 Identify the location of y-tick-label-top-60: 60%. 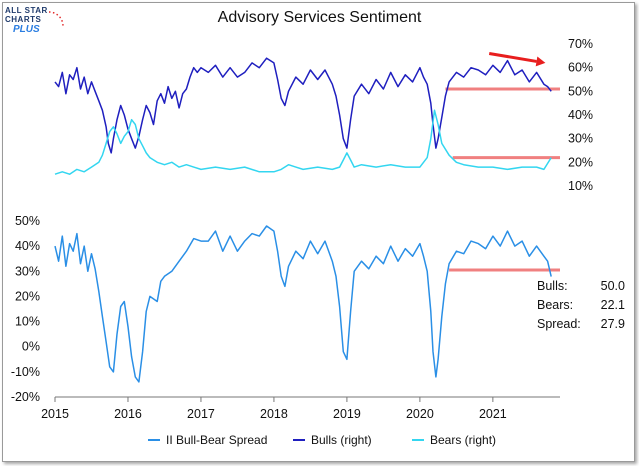
(580, 68).